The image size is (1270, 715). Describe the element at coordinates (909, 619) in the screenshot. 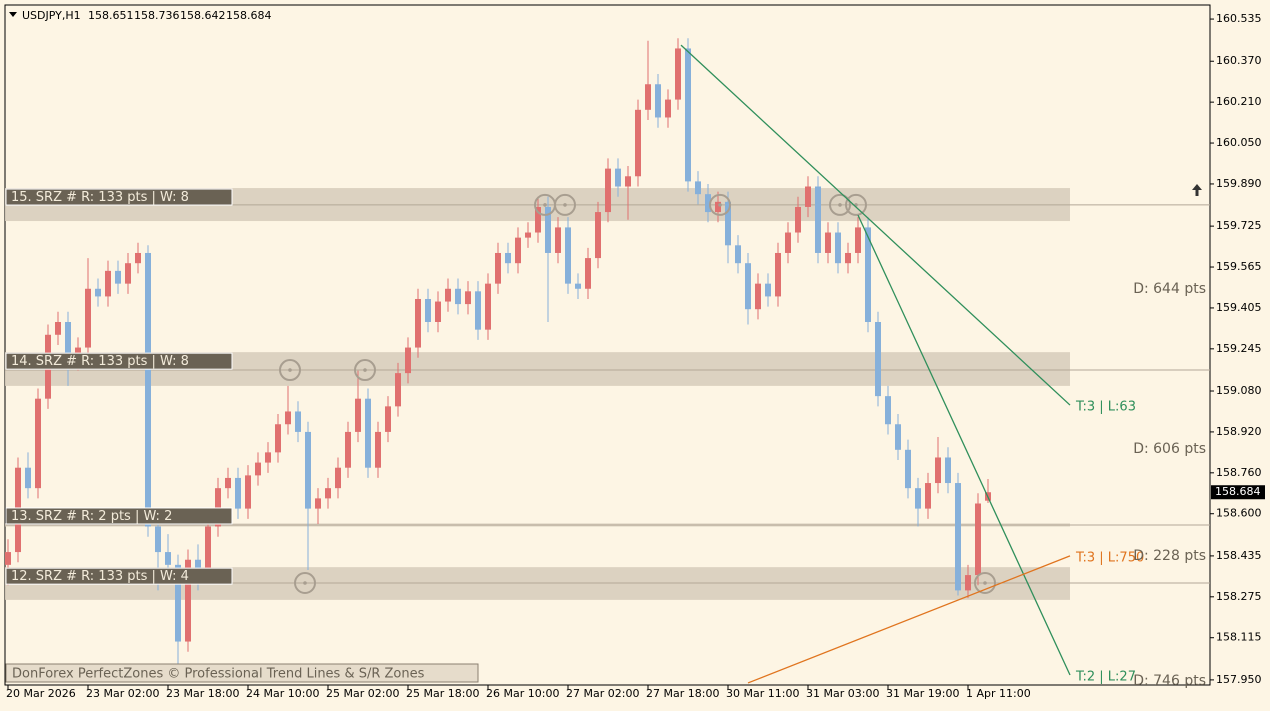

I see `trend-line` at that location.